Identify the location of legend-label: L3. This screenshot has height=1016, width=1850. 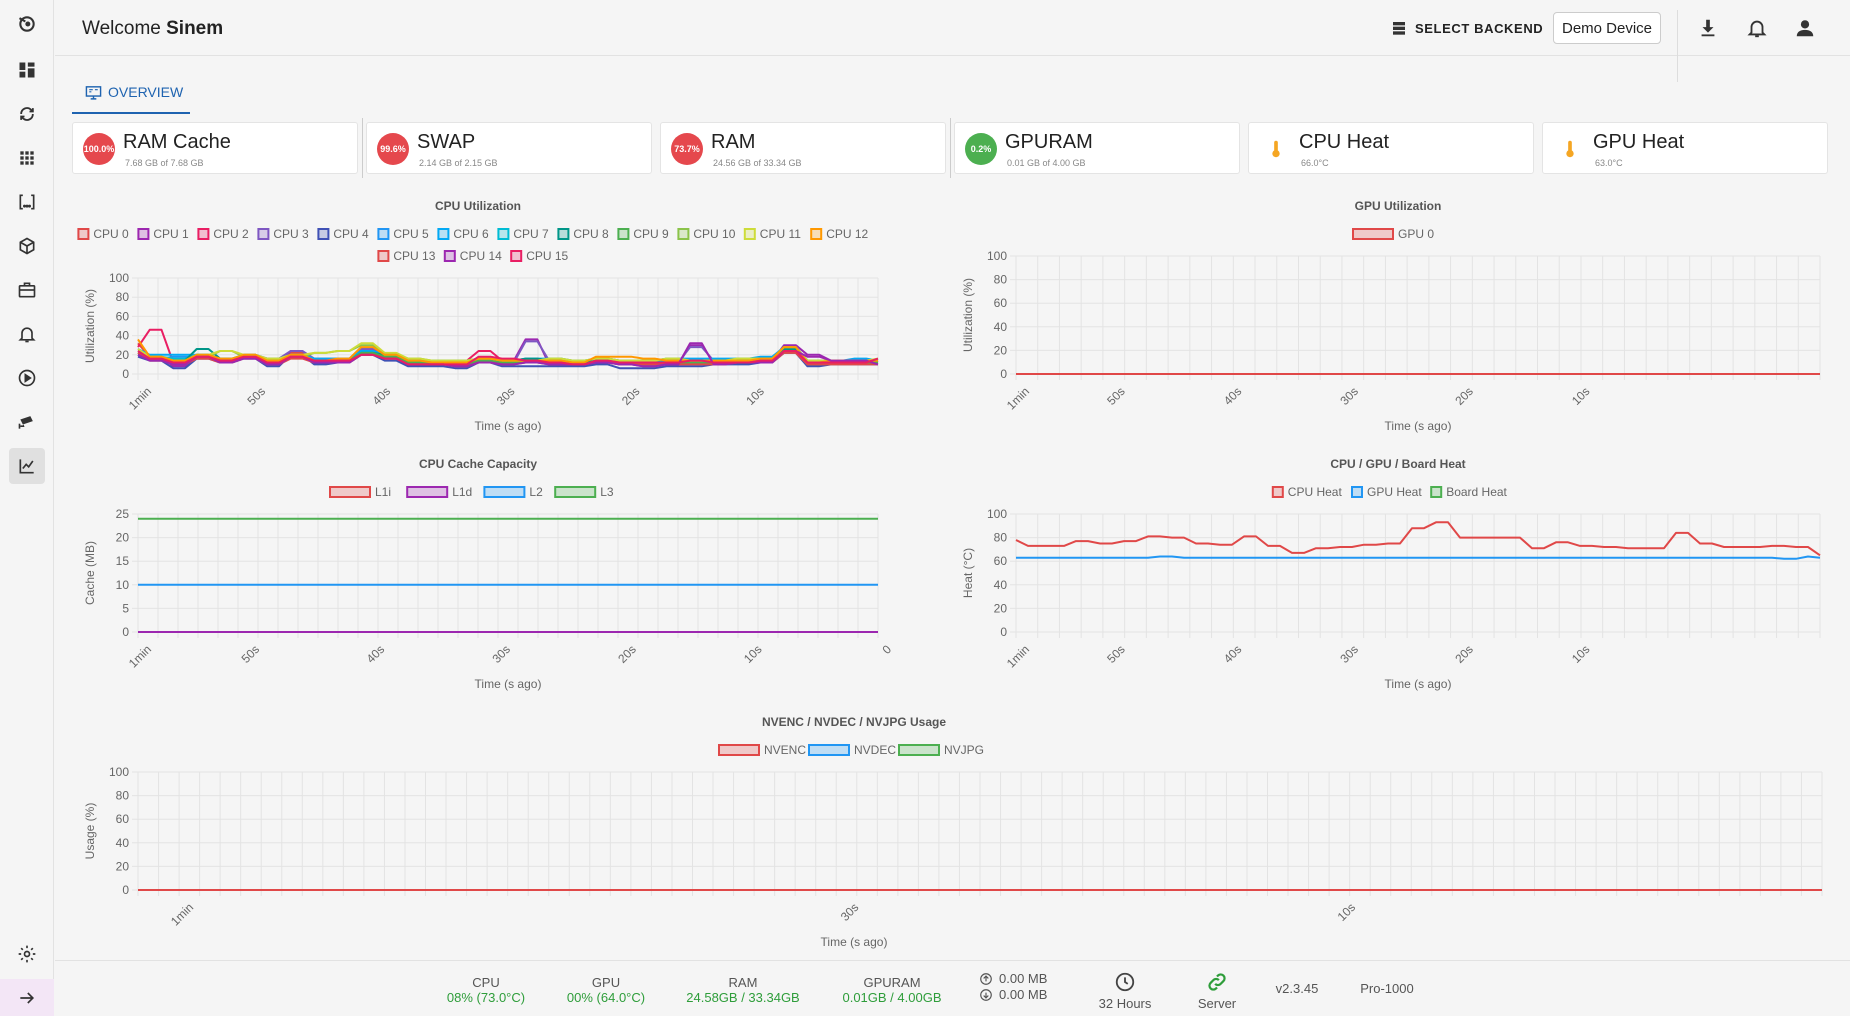
(607, 492).